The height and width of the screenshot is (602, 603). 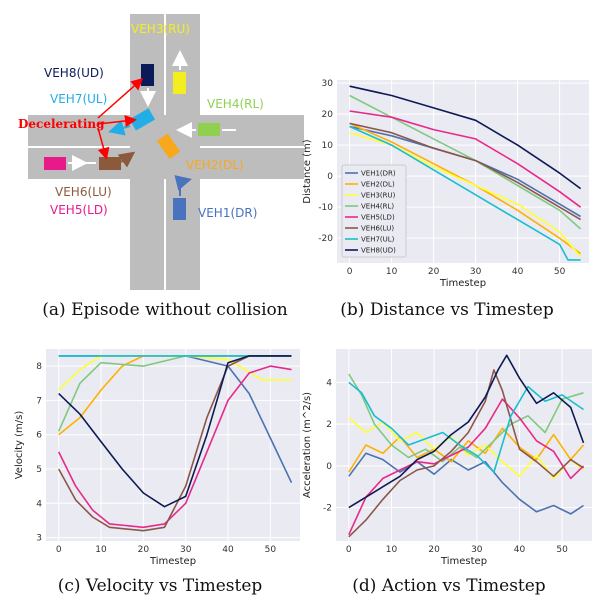 I want to click on plot-area, so click(x=173, y=445).